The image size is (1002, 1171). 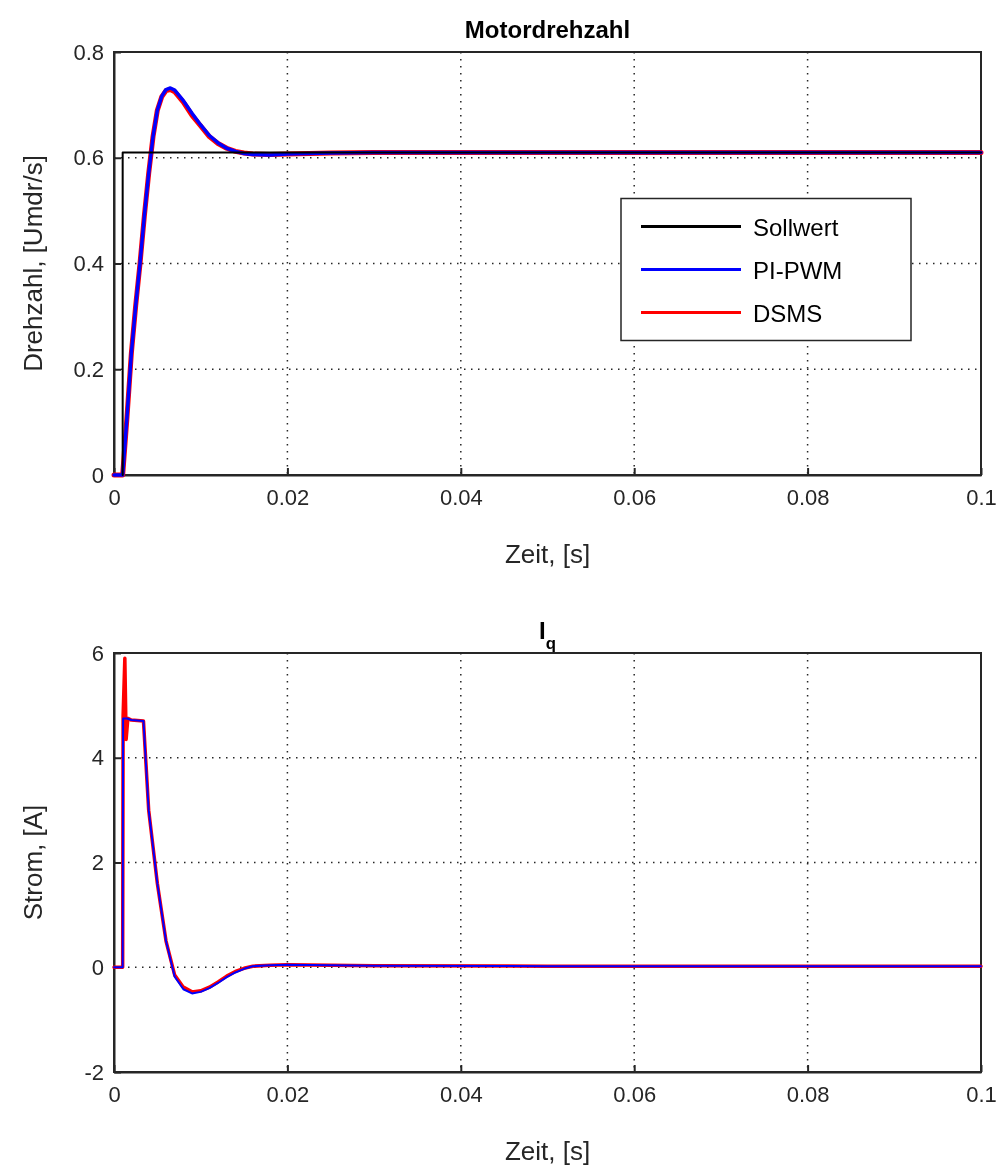 I want to click on y-tick-label: 4, so click(x=97, y=758).